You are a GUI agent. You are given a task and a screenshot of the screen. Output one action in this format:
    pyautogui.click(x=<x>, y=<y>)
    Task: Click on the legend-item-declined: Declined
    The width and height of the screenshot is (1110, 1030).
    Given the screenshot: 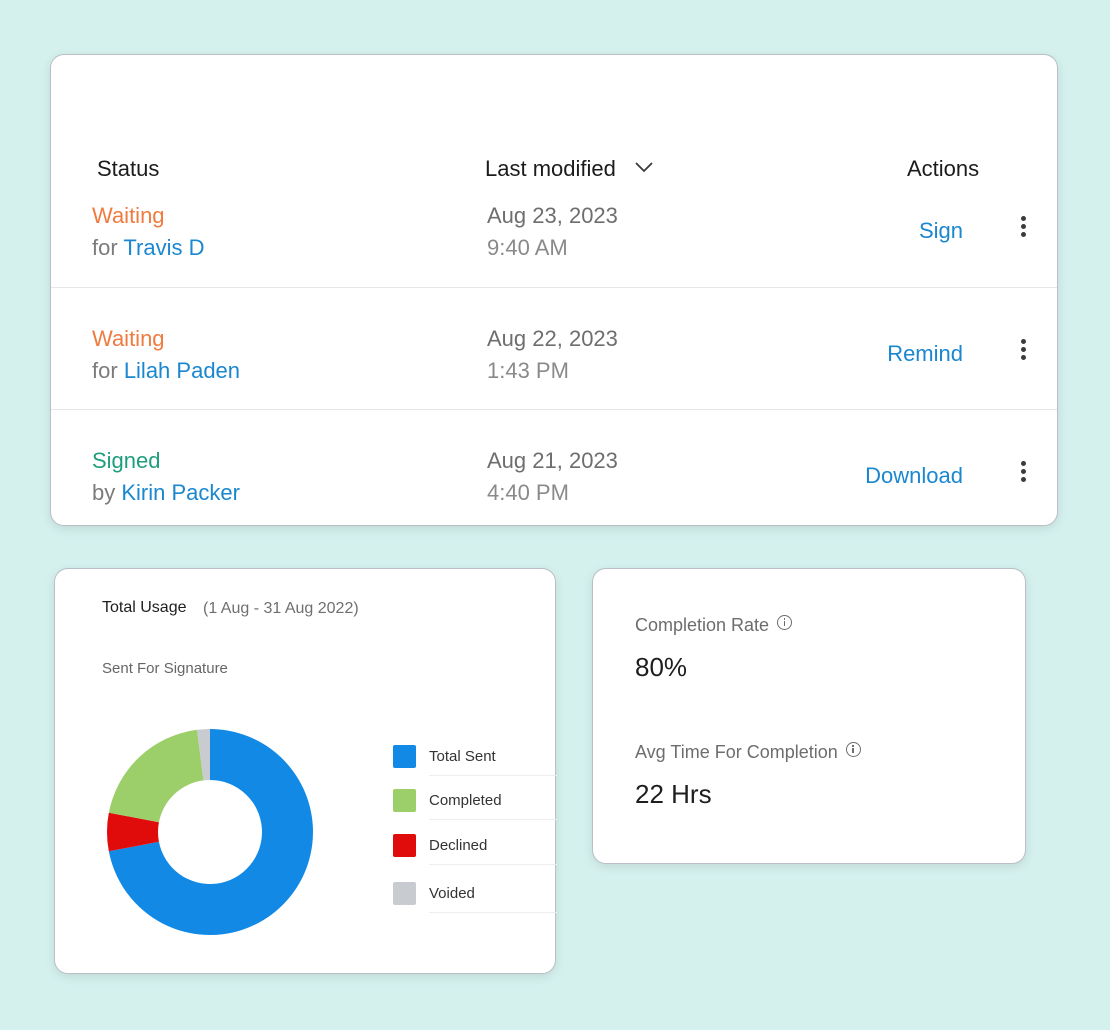 What is the action you would take?
    pyautogui.click(x=475, y=849)
    